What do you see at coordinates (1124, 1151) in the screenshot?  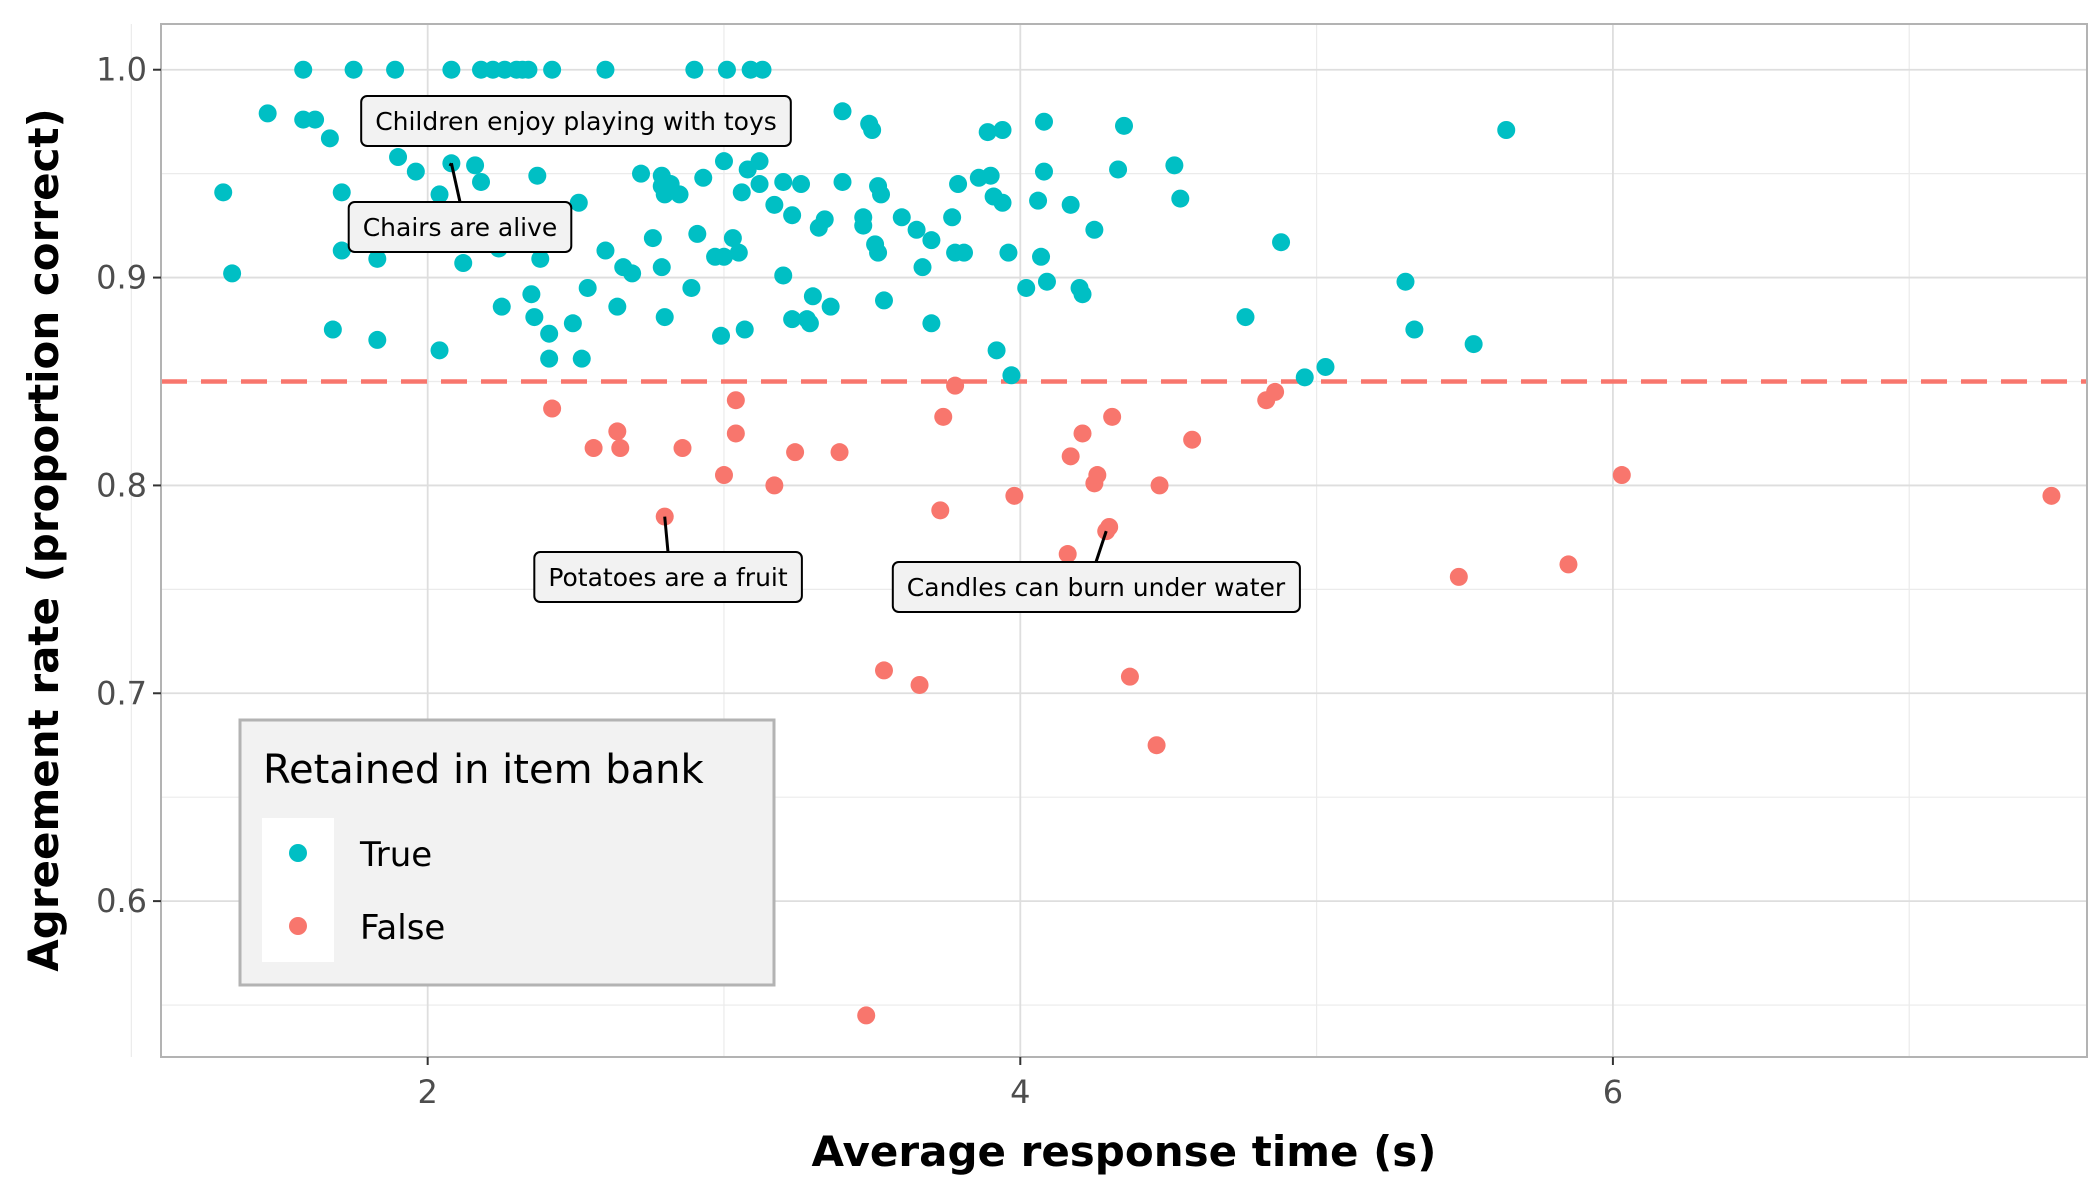 I see `x-axis-title: Average response time (s)` at bounding box center [1124, 1151].